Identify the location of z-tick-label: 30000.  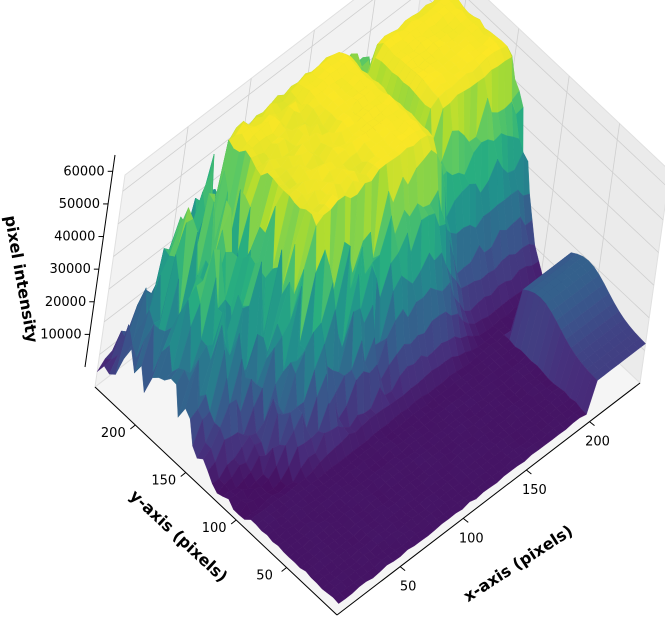
(69, 269).